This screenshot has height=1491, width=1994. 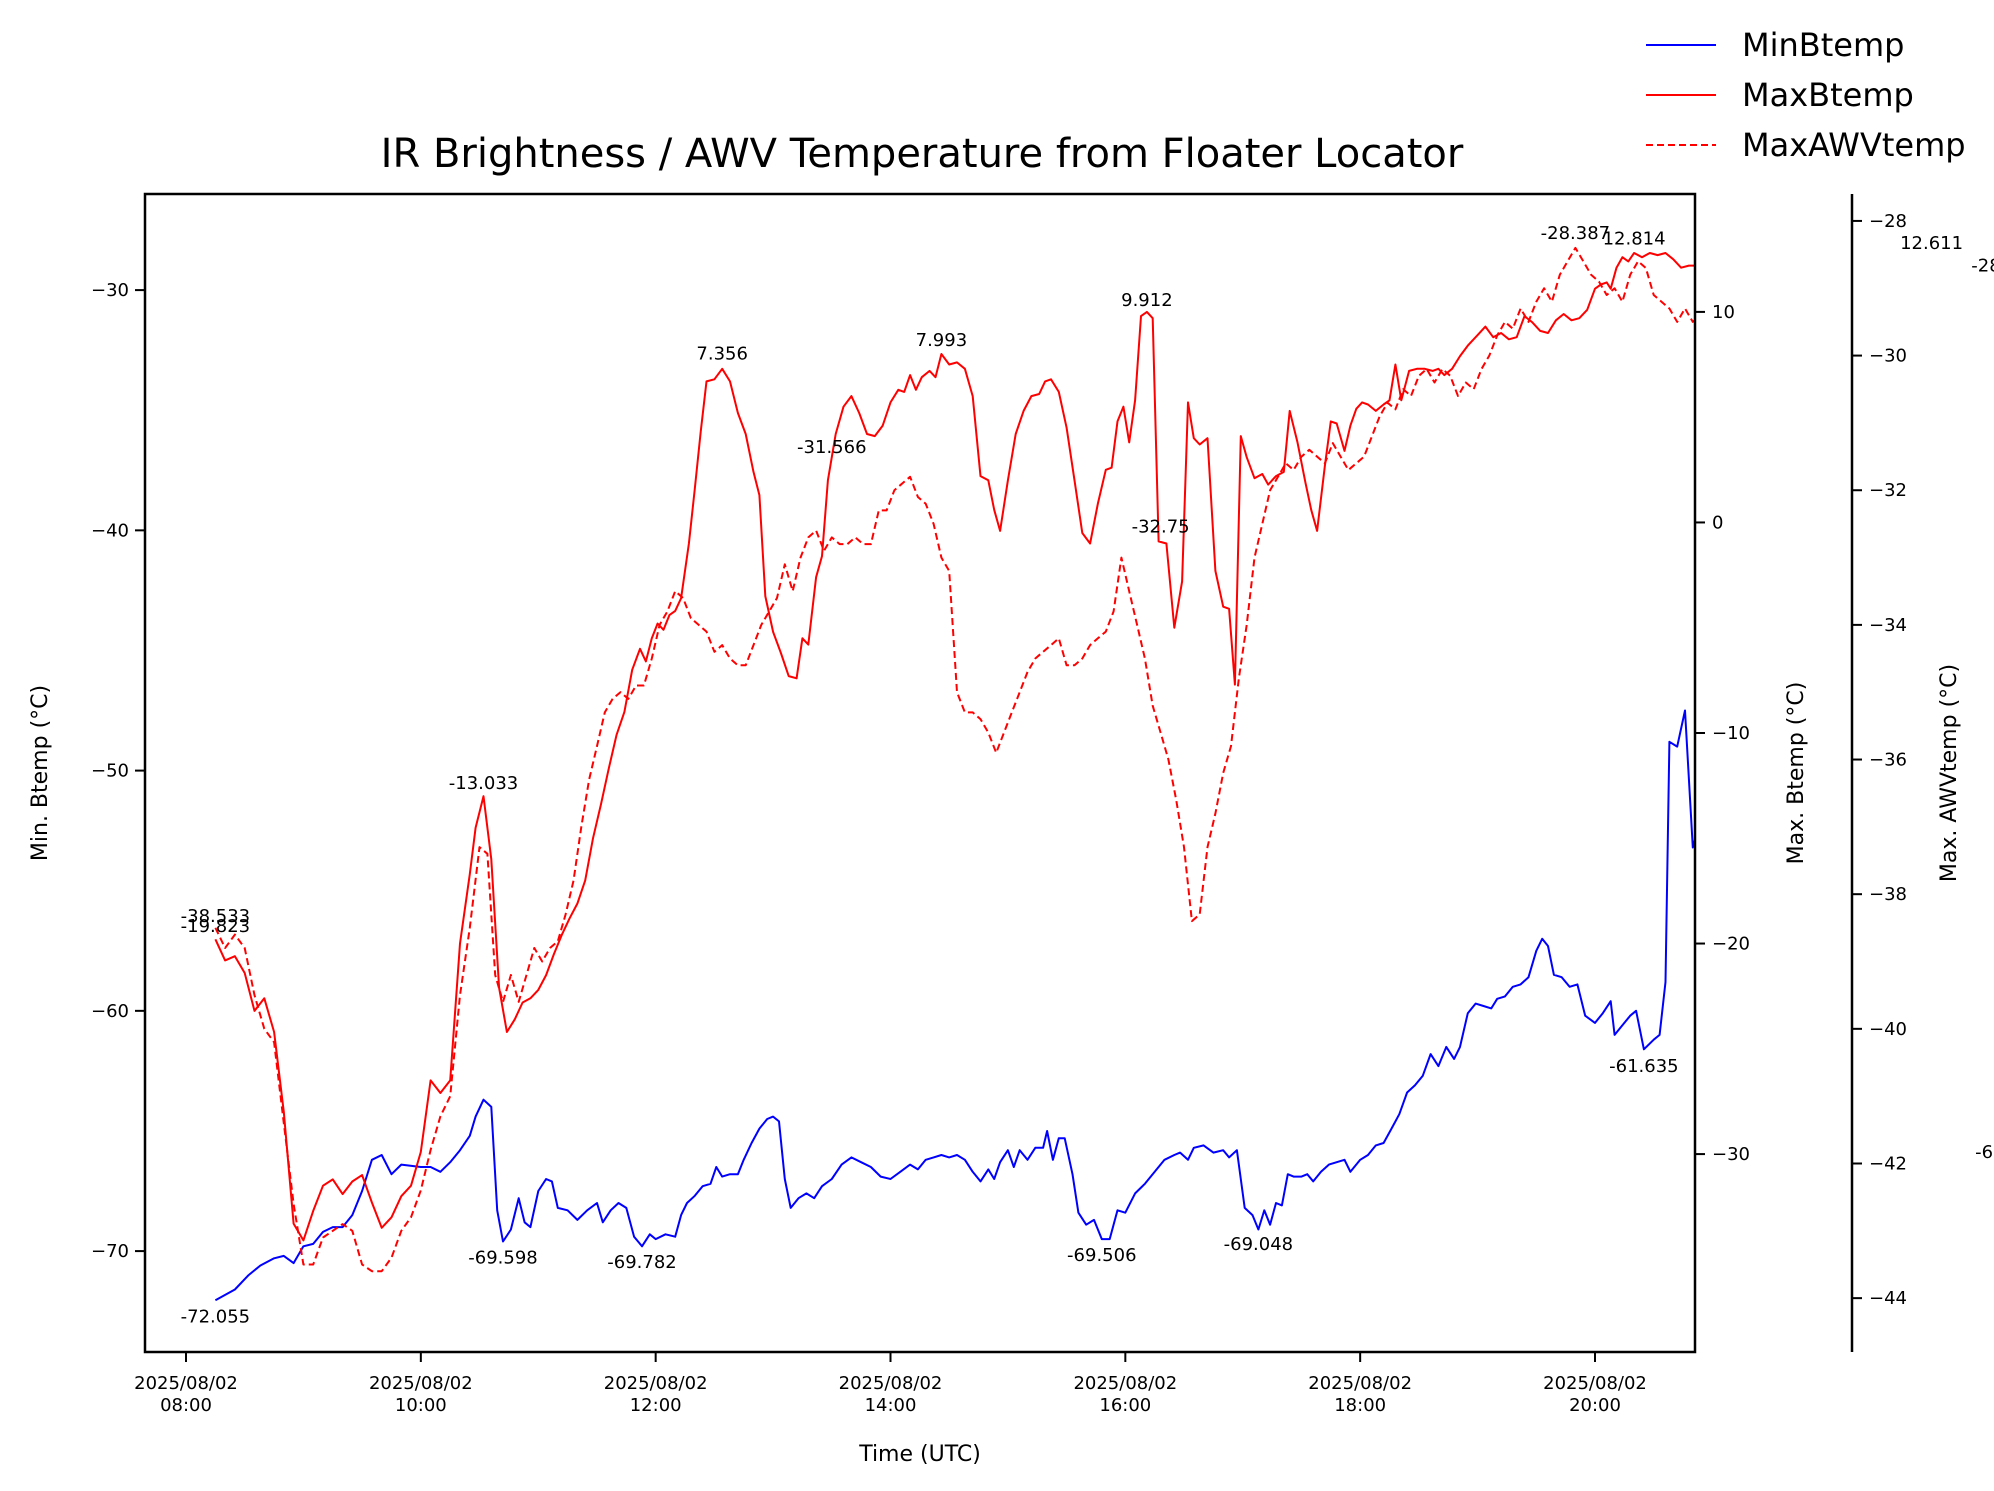 I want to click on data-label: -61.635, so click(x=1643, y=1066).